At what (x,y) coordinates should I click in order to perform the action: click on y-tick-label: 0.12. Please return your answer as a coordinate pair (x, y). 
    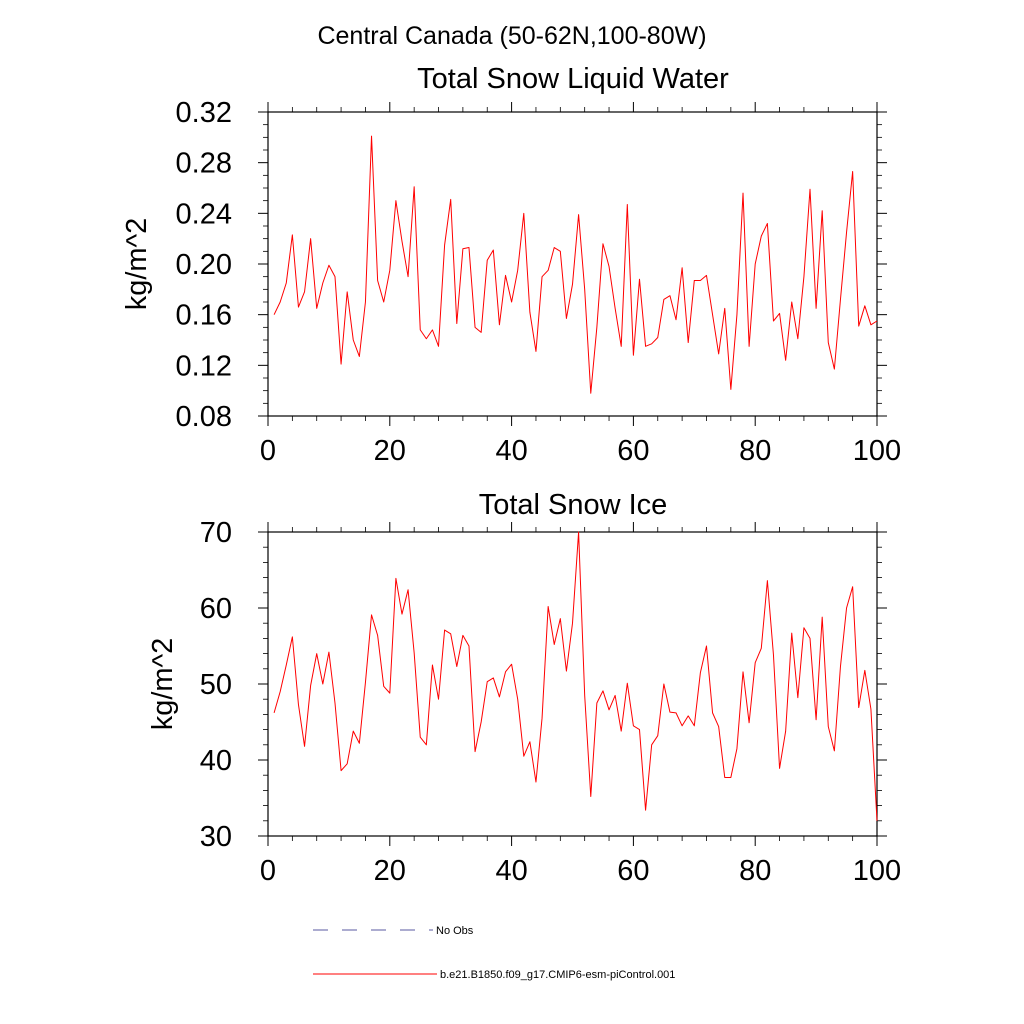
    Looking at the image, I should click on (204, 366).